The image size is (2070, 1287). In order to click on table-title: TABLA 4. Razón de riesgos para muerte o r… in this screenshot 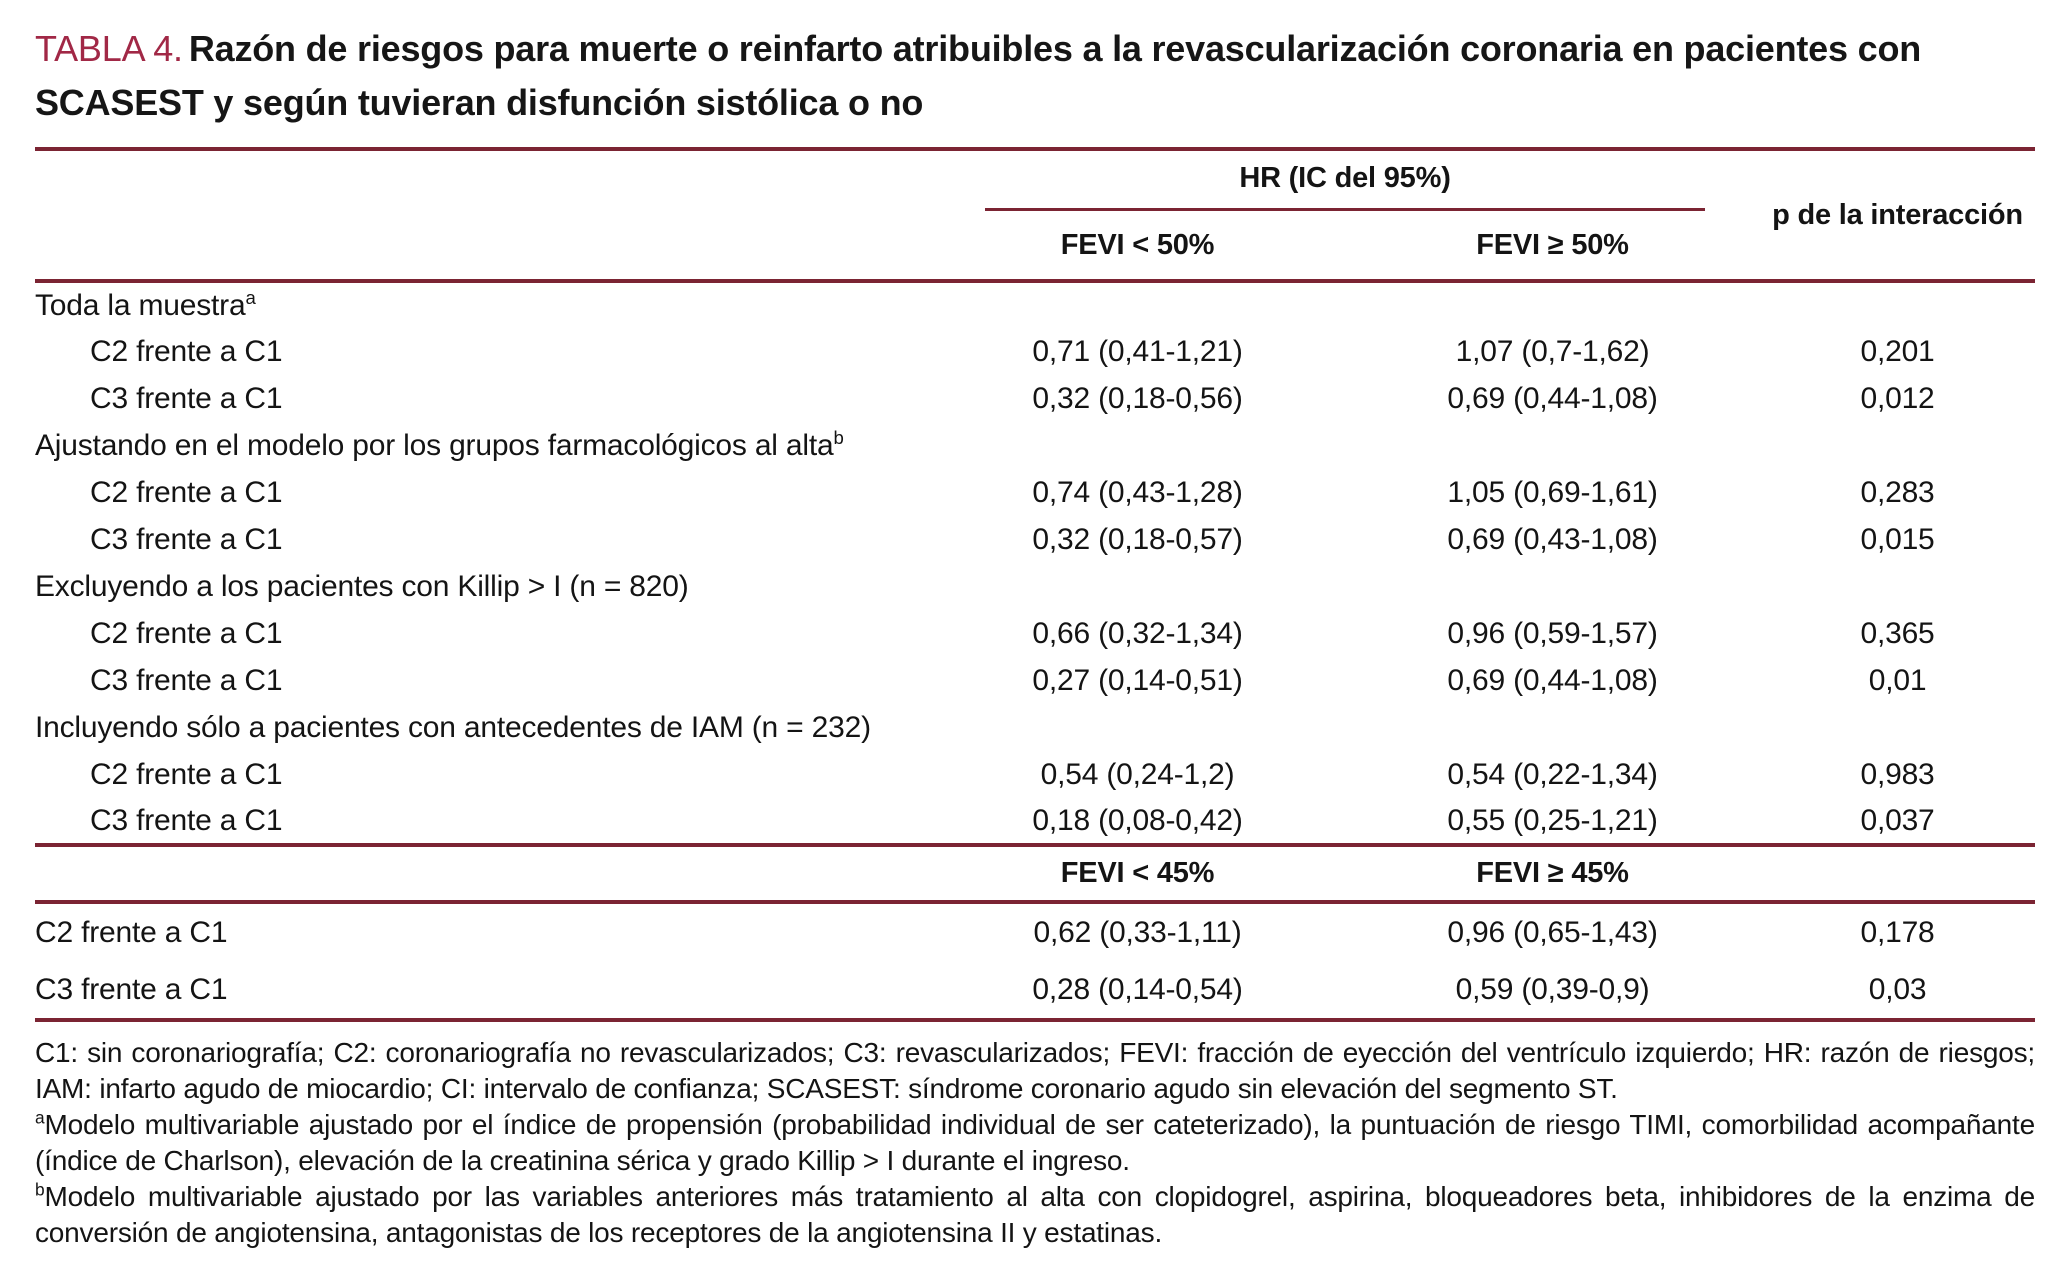, I will do `click(1035, 76)`.